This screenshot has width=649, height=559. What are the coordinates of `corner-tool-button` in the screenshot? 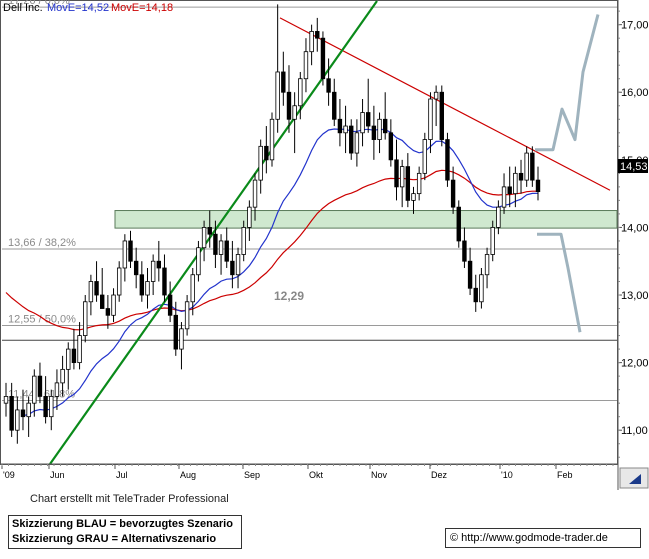 It's located at (634, 478).